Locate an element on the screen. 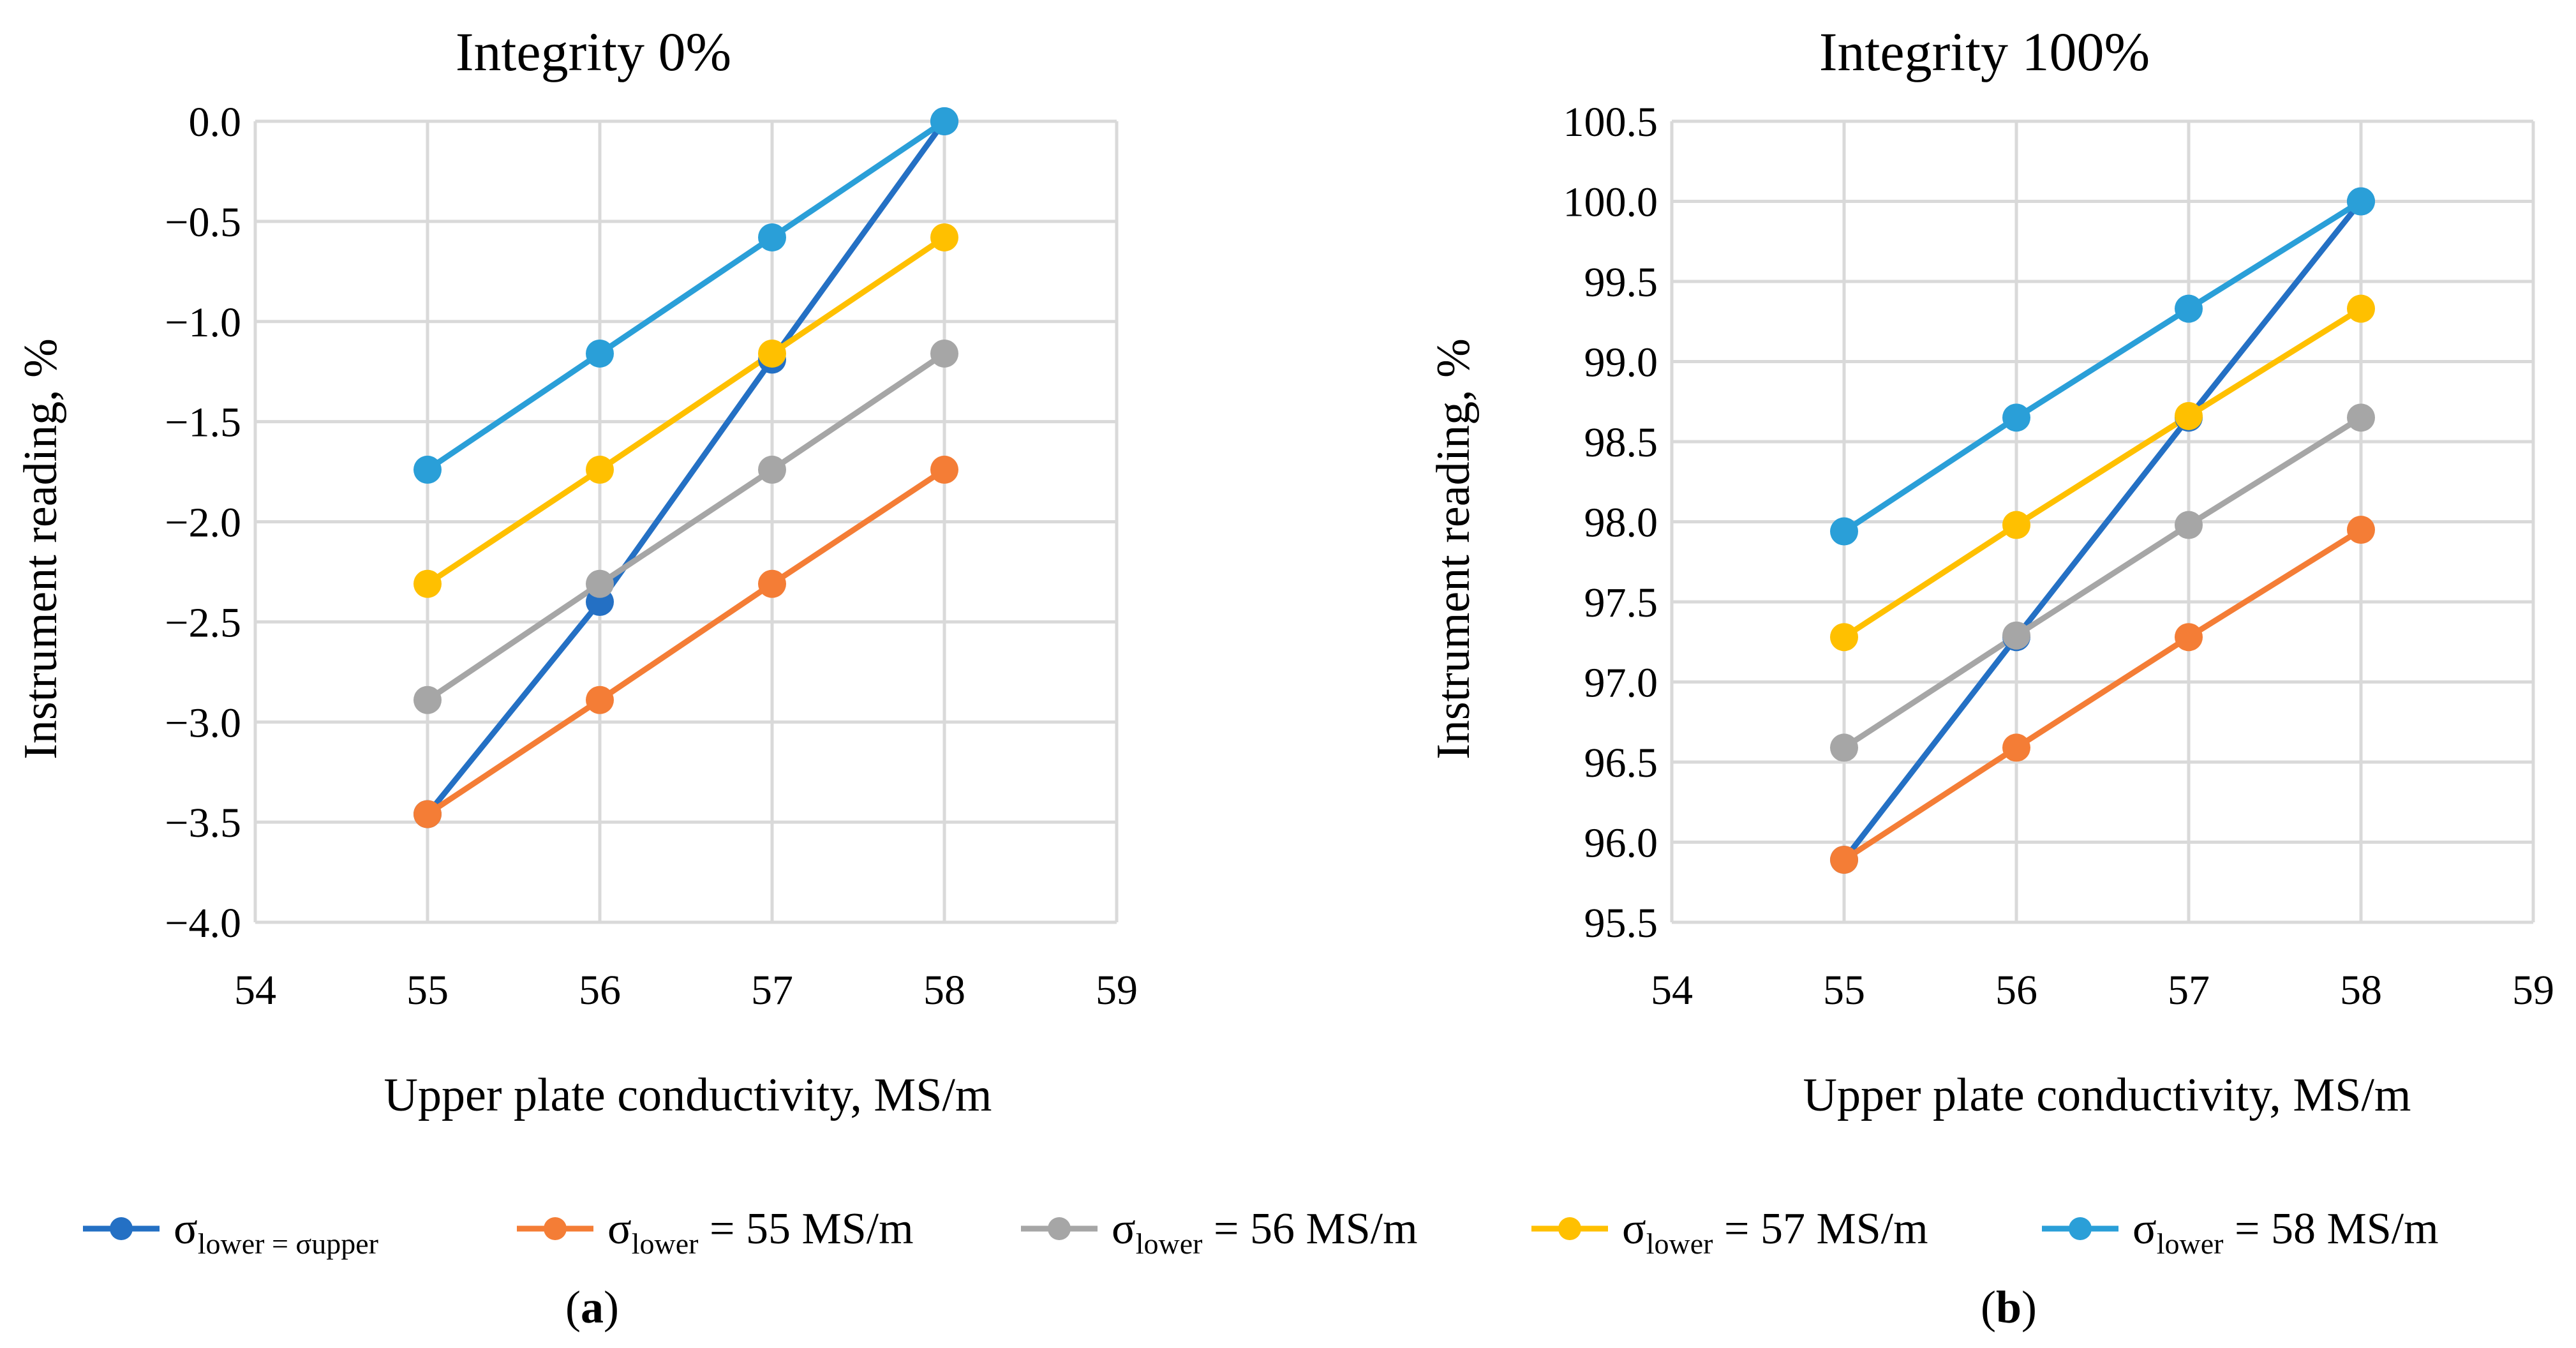 This screenshot has width=2576, height=1348. legend-value: = 57 MS/m is located at coordinates (1820, 1229).